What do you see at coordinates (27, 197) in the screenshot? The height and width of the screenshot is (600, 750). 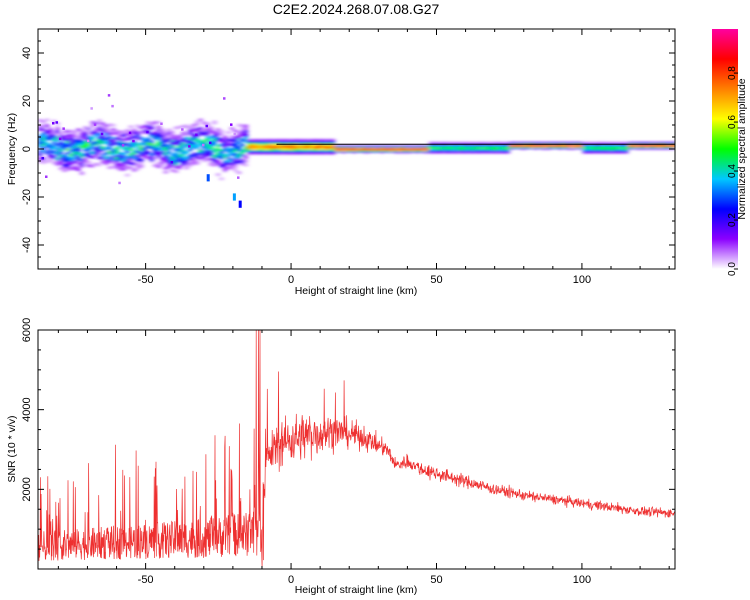 I see `spectrogram-y-tick-label: -20` at bounding box center [27, 197].